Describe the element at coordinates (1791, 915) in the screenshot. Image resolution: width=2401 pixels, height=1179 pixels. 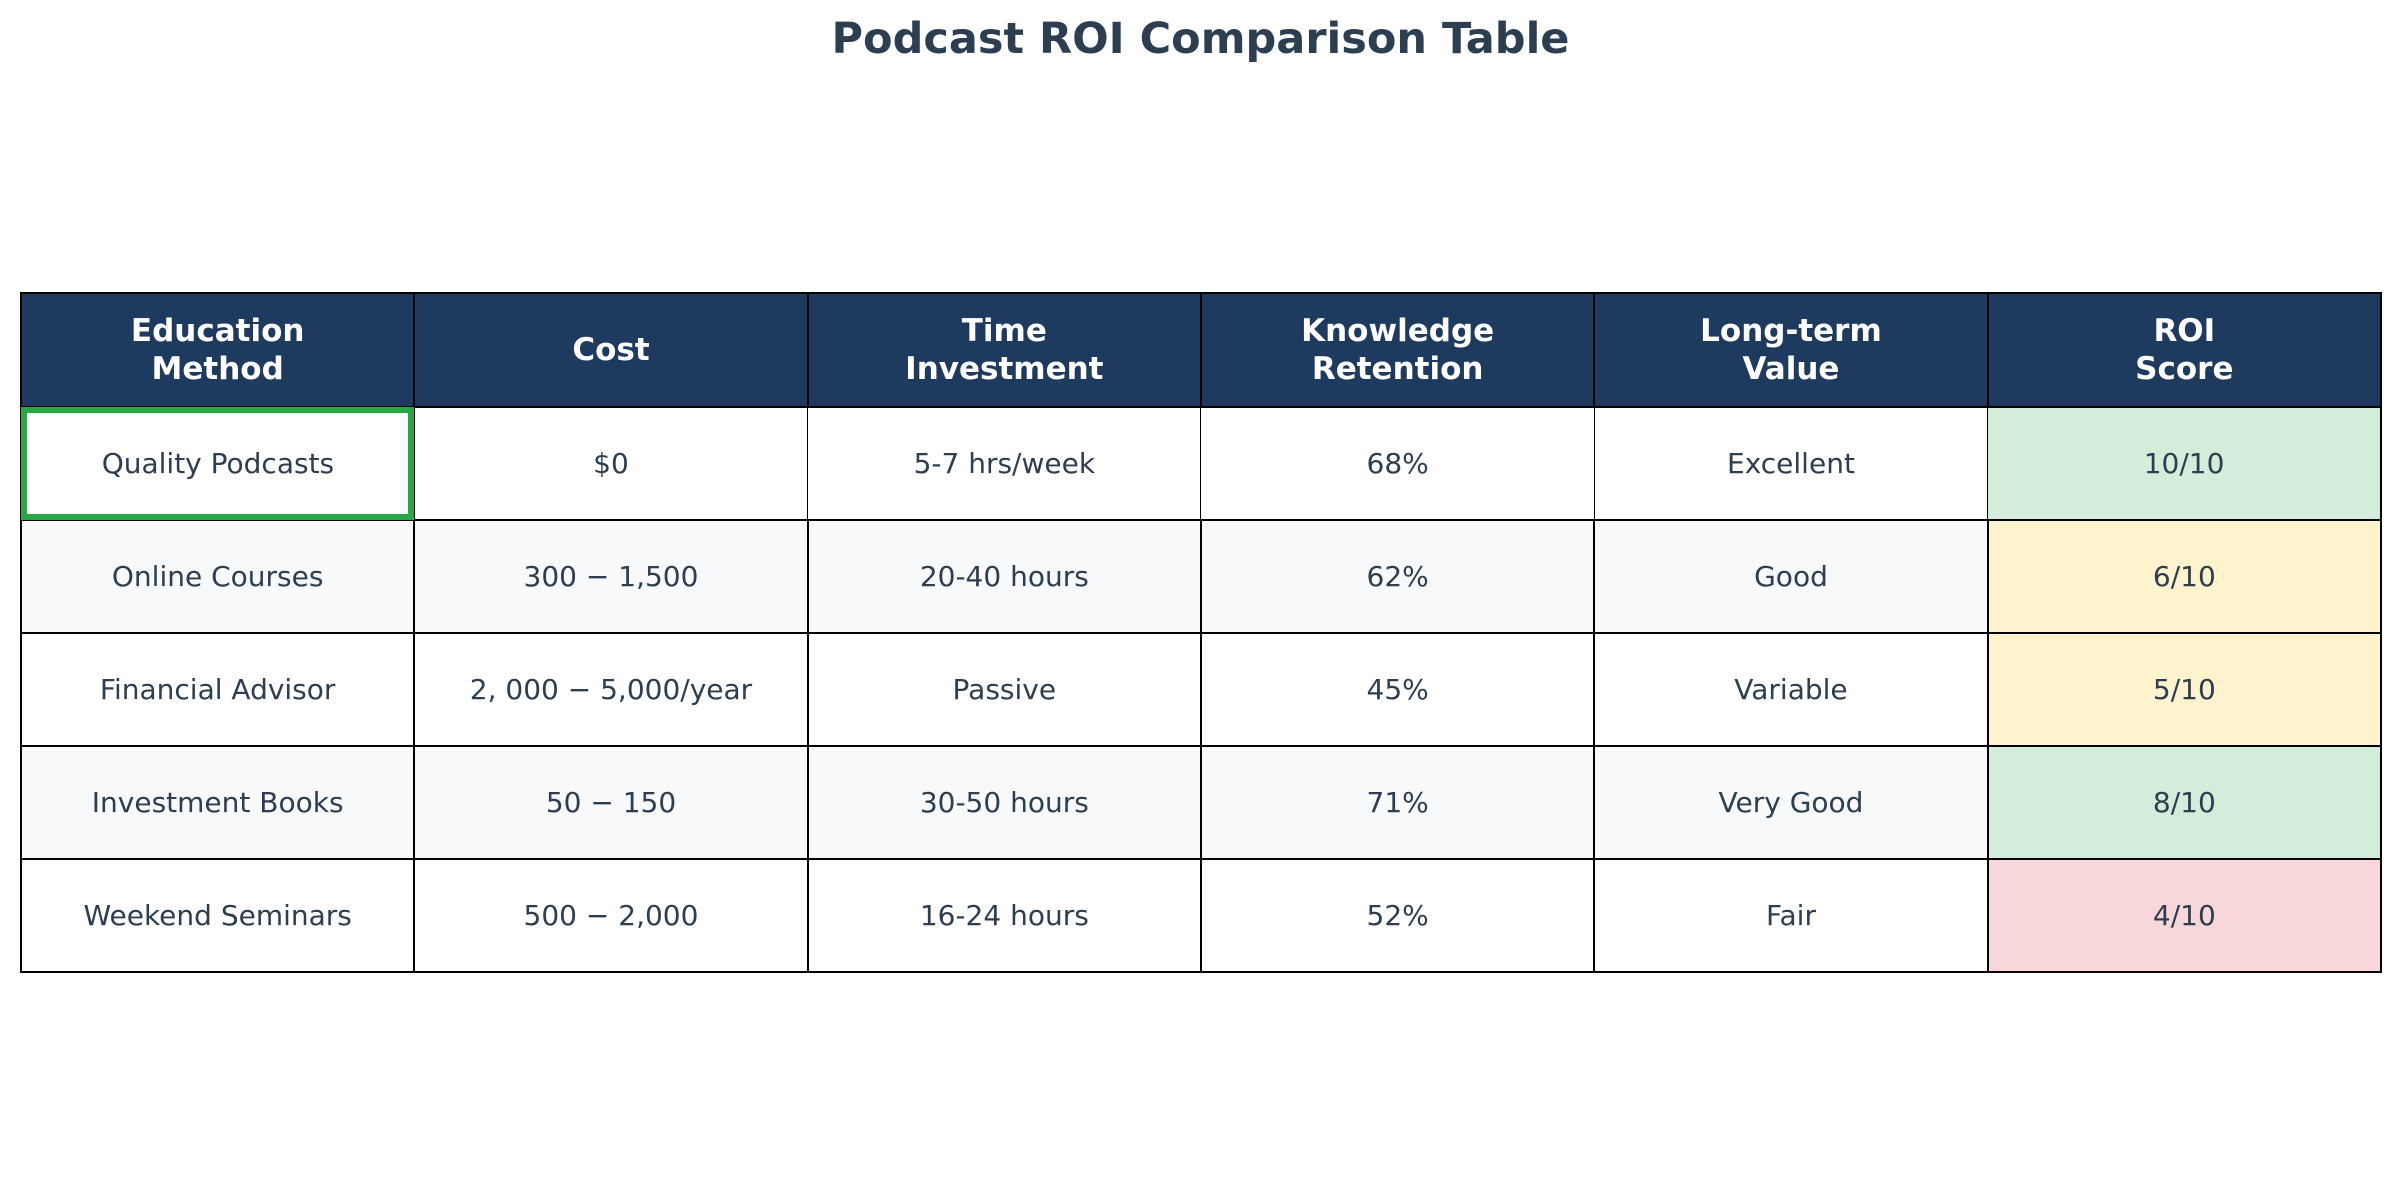
I see `table-cell: Fair` at that location.